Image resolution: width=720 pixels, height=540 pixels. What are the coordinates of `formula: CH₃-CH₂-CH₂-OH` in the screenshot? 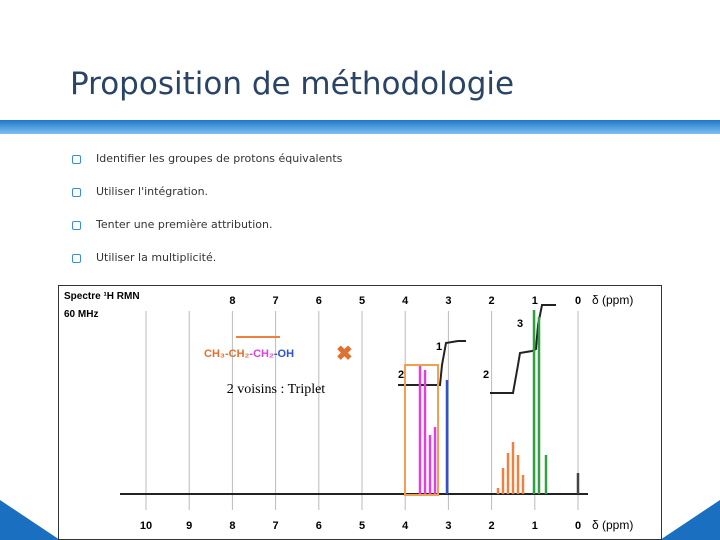 It's located at (249, 354).